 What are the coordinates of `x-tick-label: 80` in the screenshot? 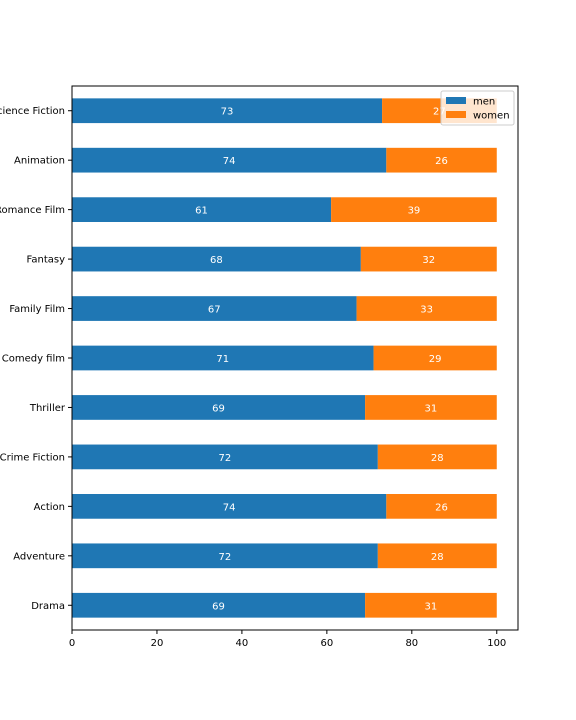 It's located at (411, 643).